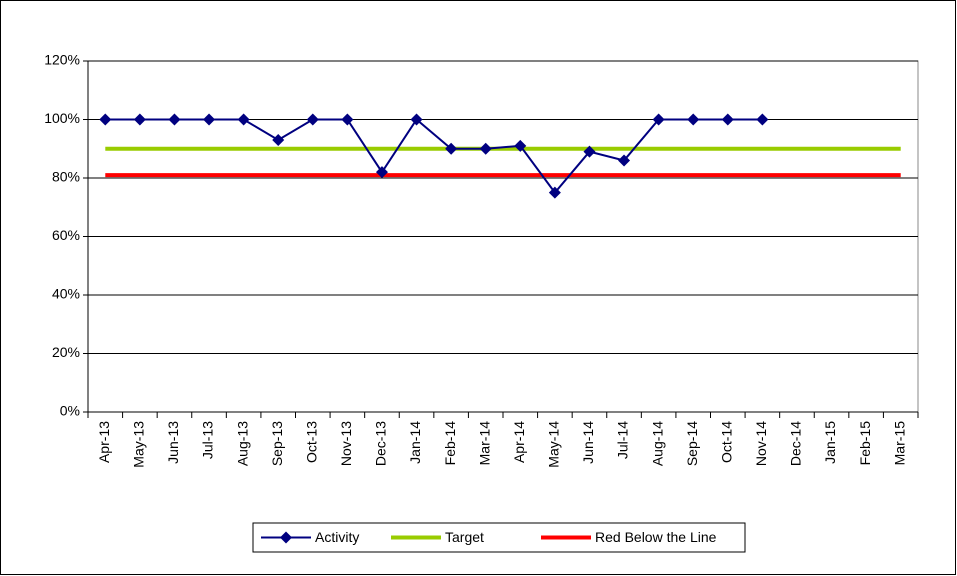 Image resolution: width=957 pixels, height=576 pixels. I want to click on x-tick-label: Sep-13, so click(277, 443).